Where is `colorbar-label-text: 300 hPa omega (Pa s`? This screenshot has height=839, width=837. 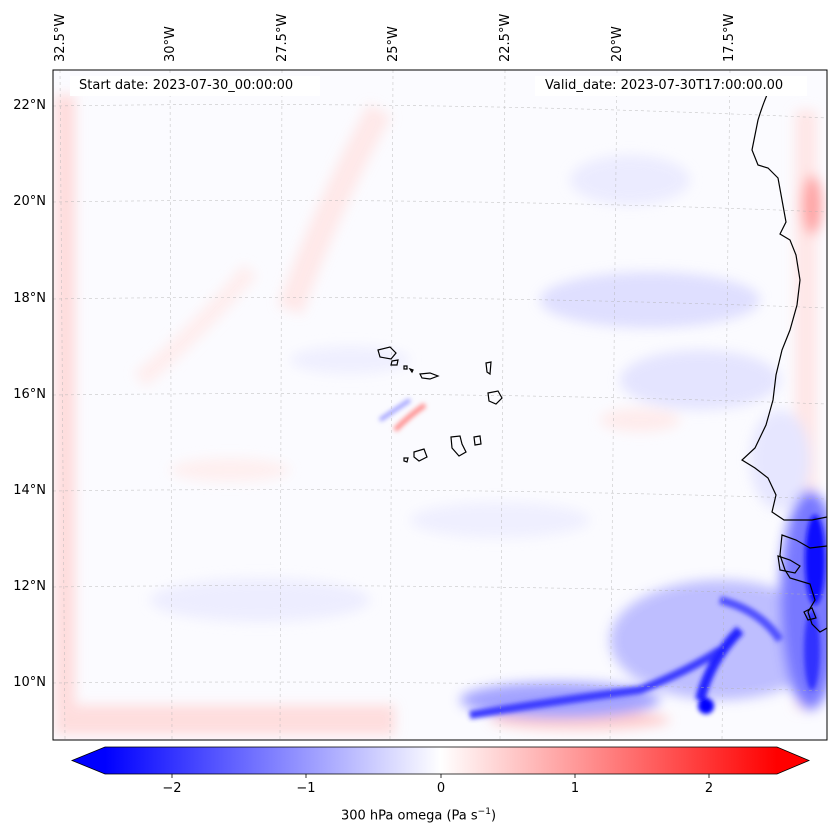 colorbar-label-text: 300 hPa omega (Pa s is located at coordinates (409, 816).